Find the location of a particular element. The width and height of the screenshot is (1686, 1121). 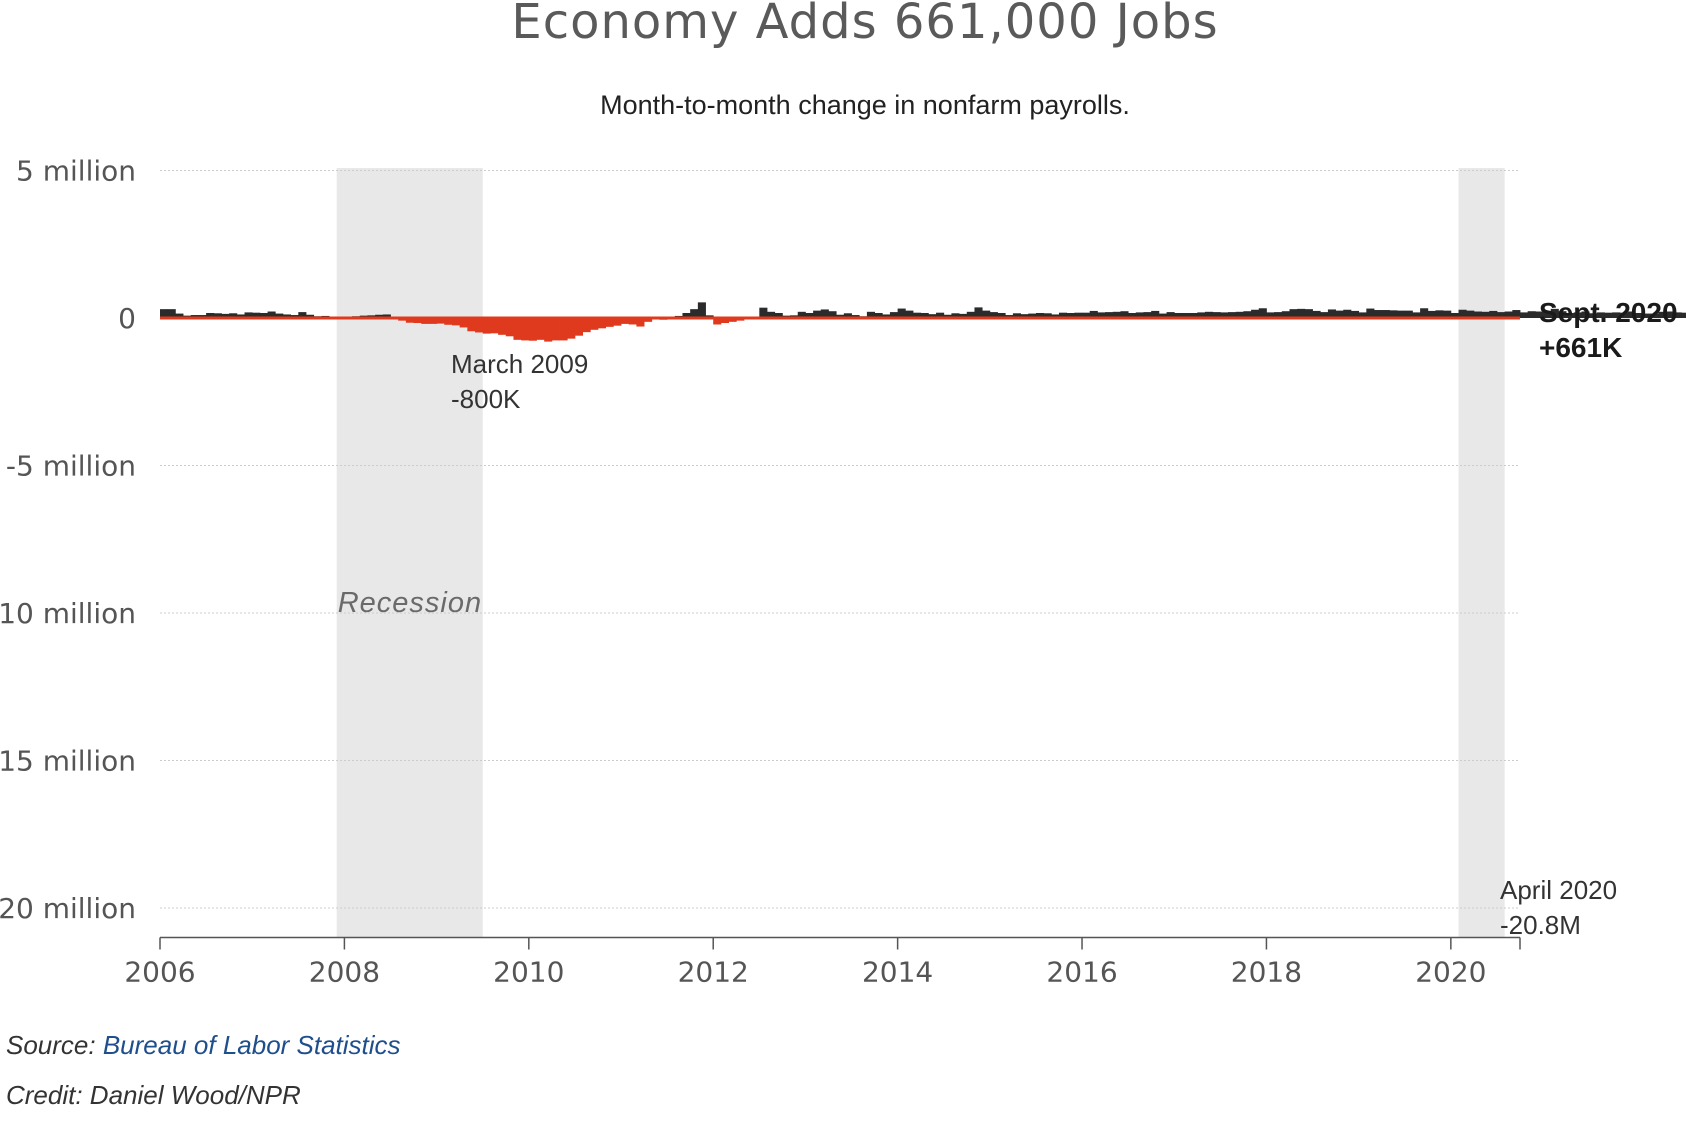

chart-title: Economy Adds 661,000 Jobs is located at coordinates (865, 25).